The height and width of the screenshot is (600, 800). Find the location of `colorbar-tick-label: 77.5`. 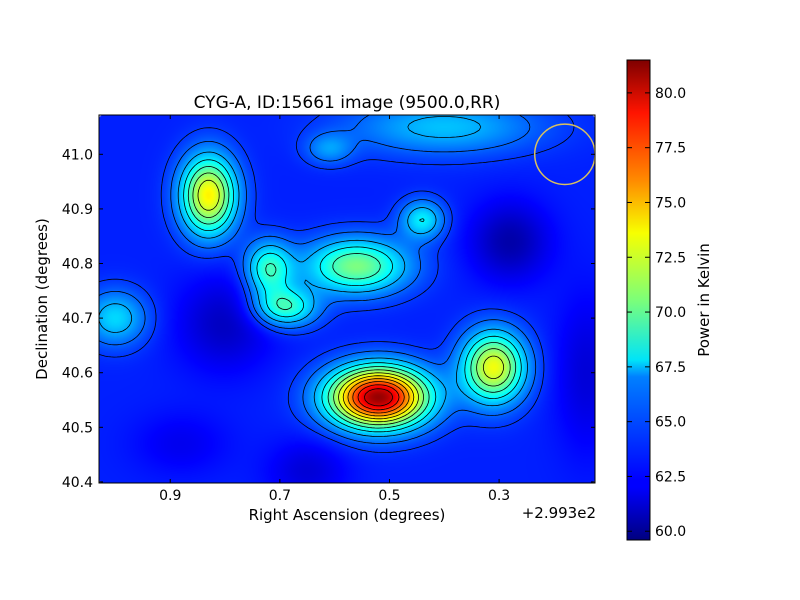

colorbar-tick-label: 77.5 is located at coordinates (670, 149).